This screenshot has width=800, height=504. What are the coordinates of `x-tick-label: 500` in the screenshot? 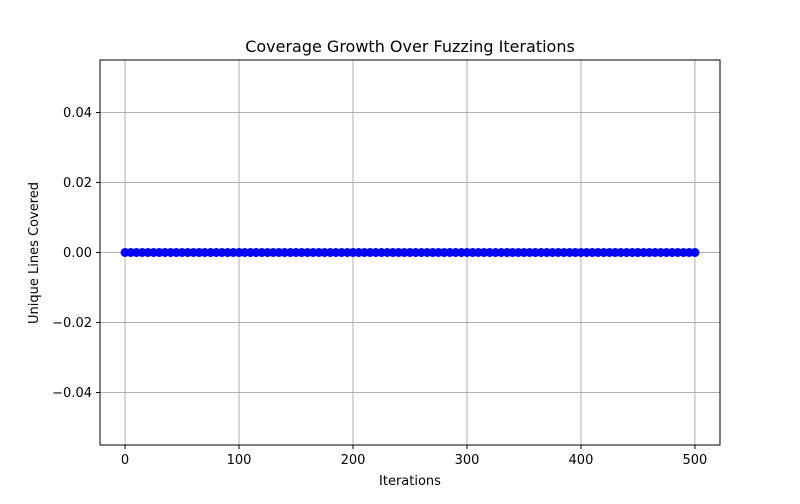 It's located at (695, 460).